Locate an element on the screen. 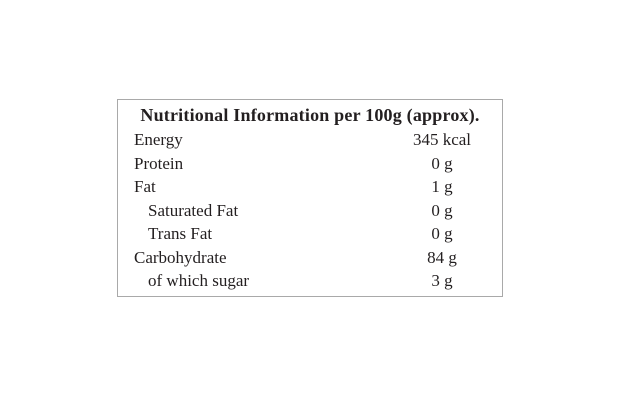 This screenshot has width=620, height=400. nutrient-label: Fat is located at coordinates (145, 186).